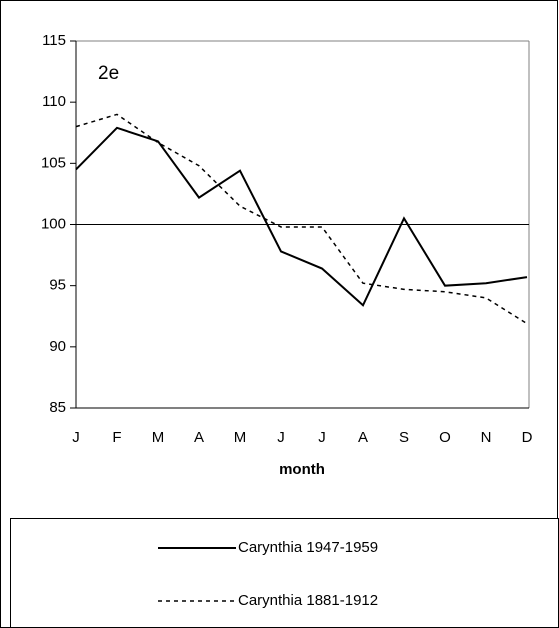 The width and height of the screenshot is (559, 628). Describe the element at coordinates (108, 73) in the screenshot. I see `annotation: 2e` at that location.